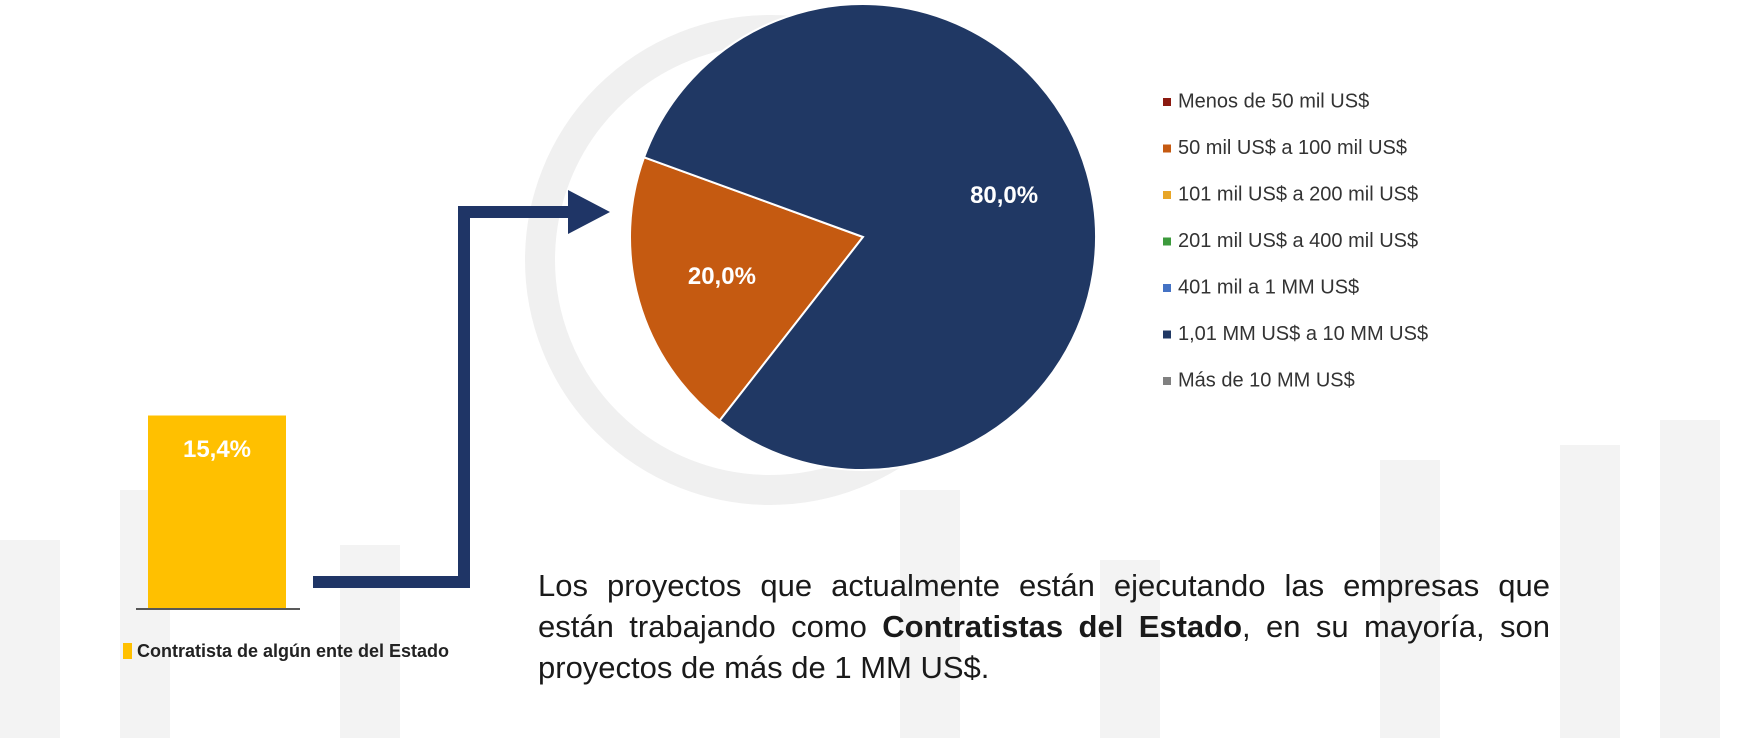 The image size is (1753, 738). What do you see at coordinates (1273, 101) in the screenshot?
I see `legend-label: Menos de 50 mil US$` at bounding box center [1273, 101].